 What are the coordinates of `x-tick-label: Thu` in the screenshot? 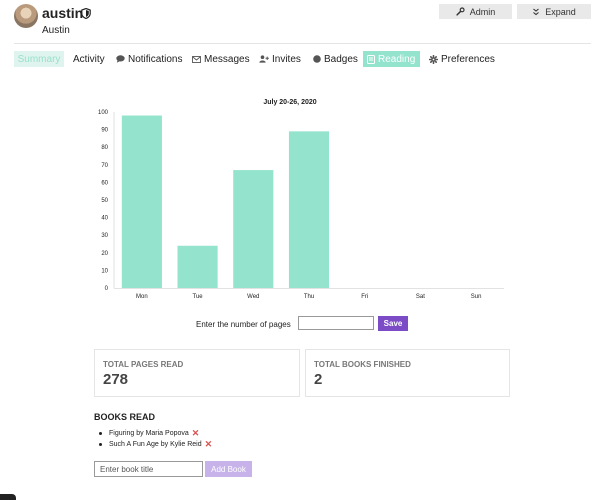 It's located at (309, 297).